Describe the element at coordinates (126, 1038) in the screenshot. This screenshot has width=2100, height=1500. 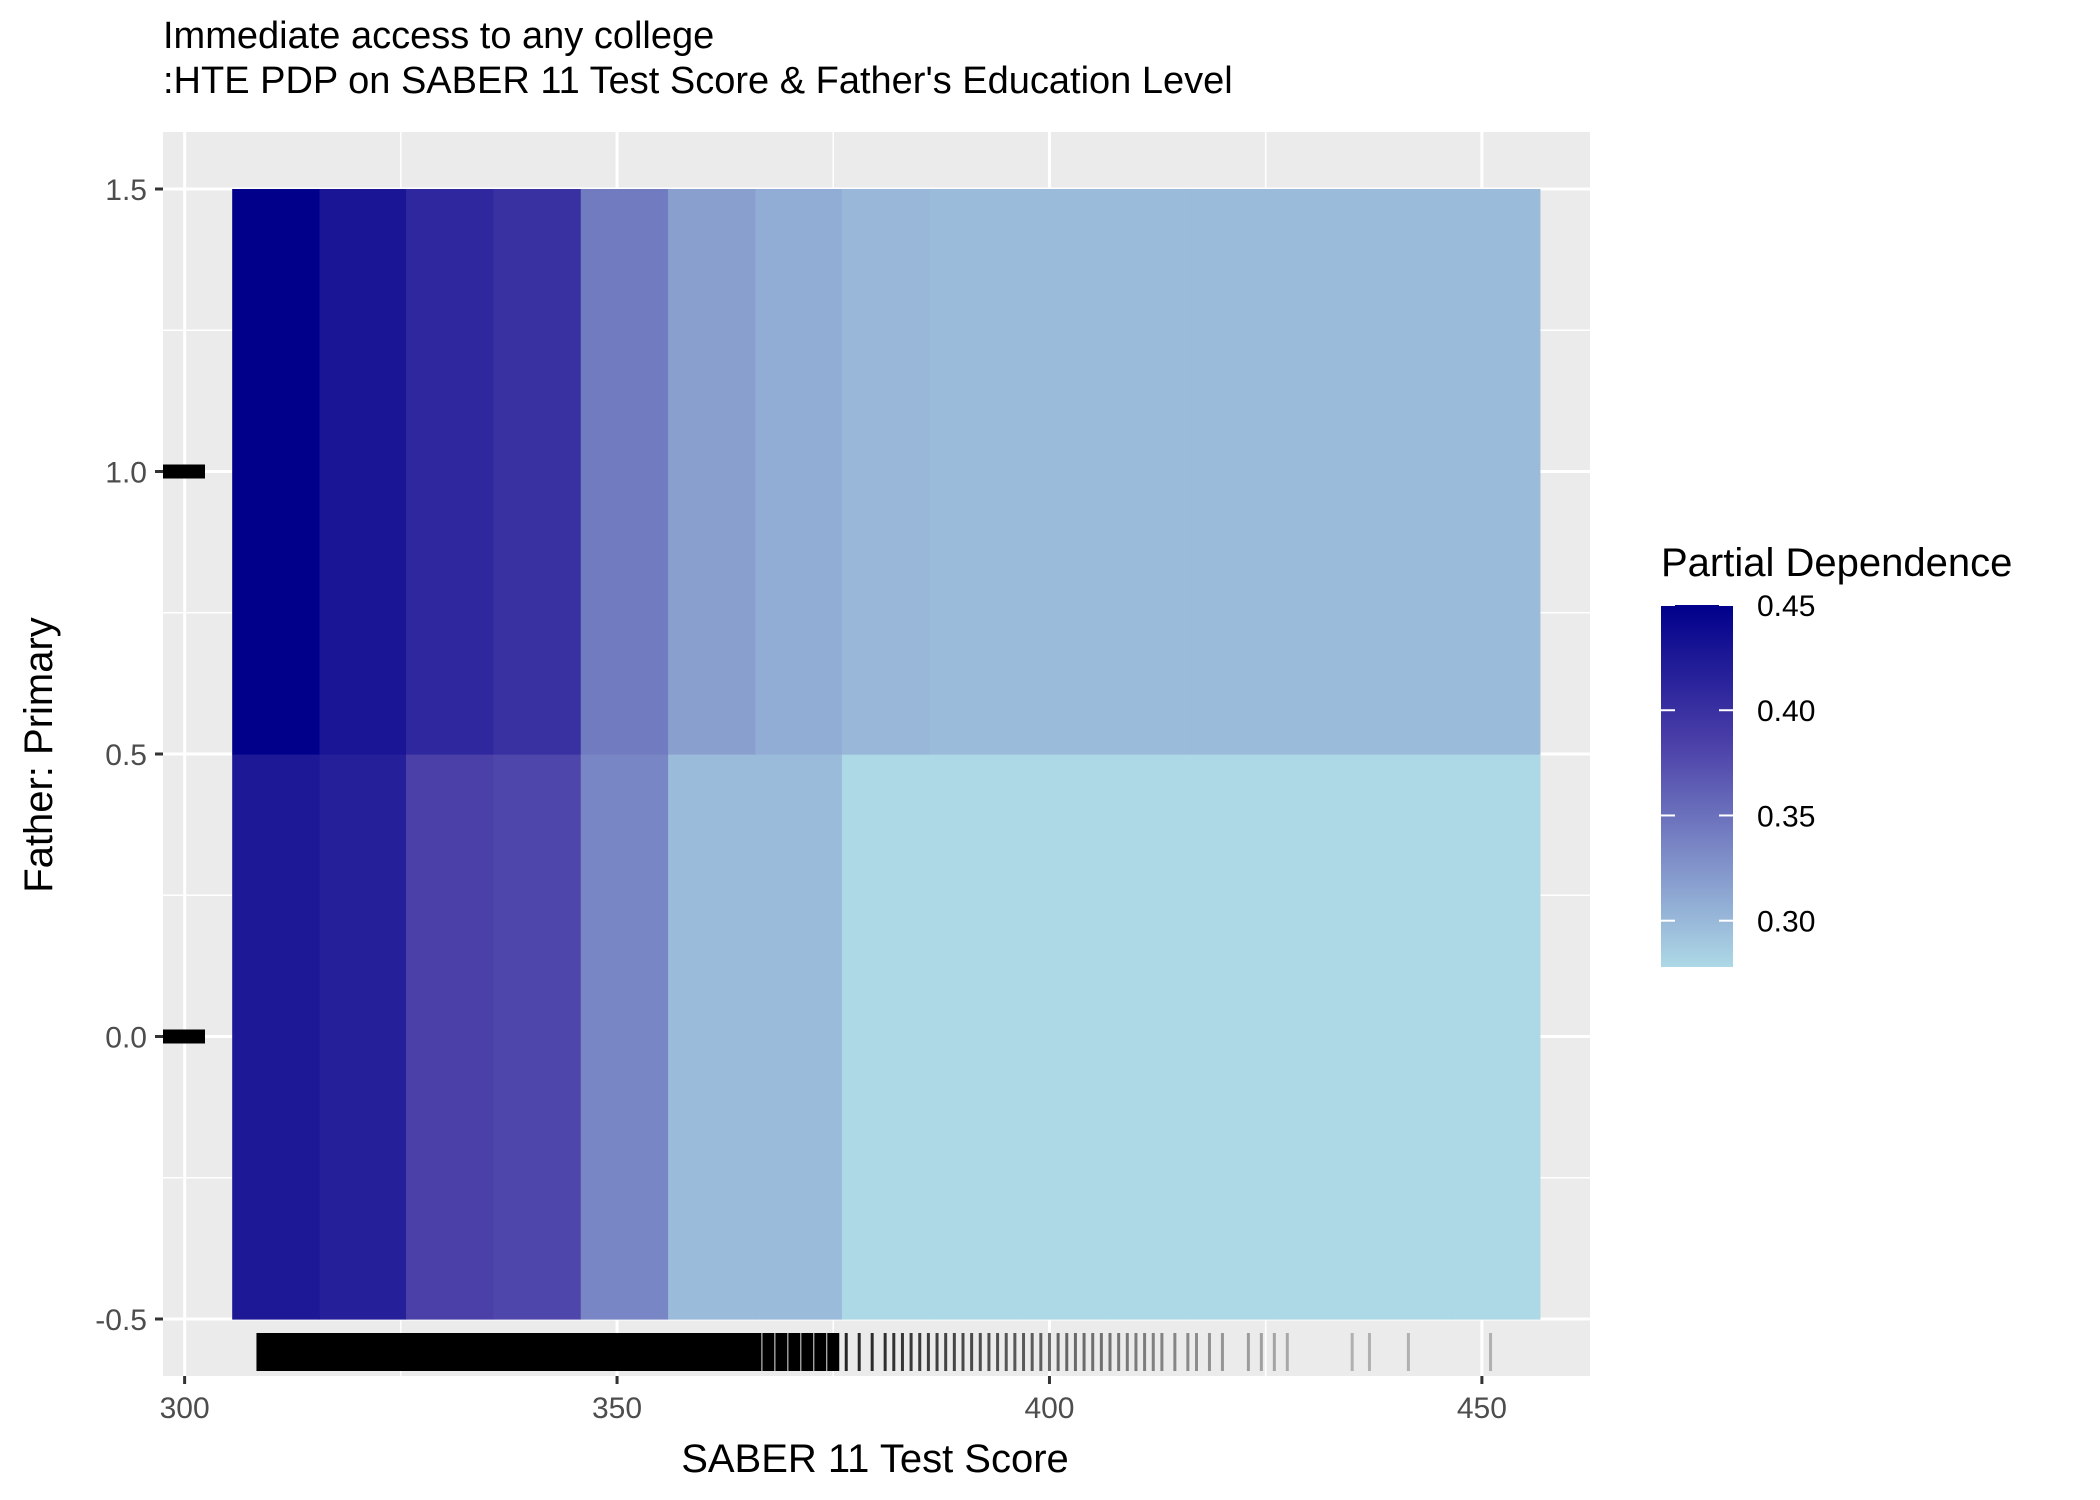
I see `y-tick-label: 0.0` at that location.